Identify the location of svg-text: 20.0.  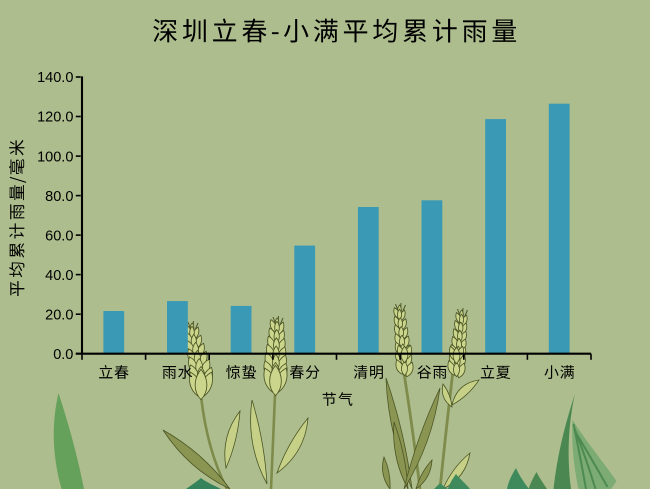
(59, 315).